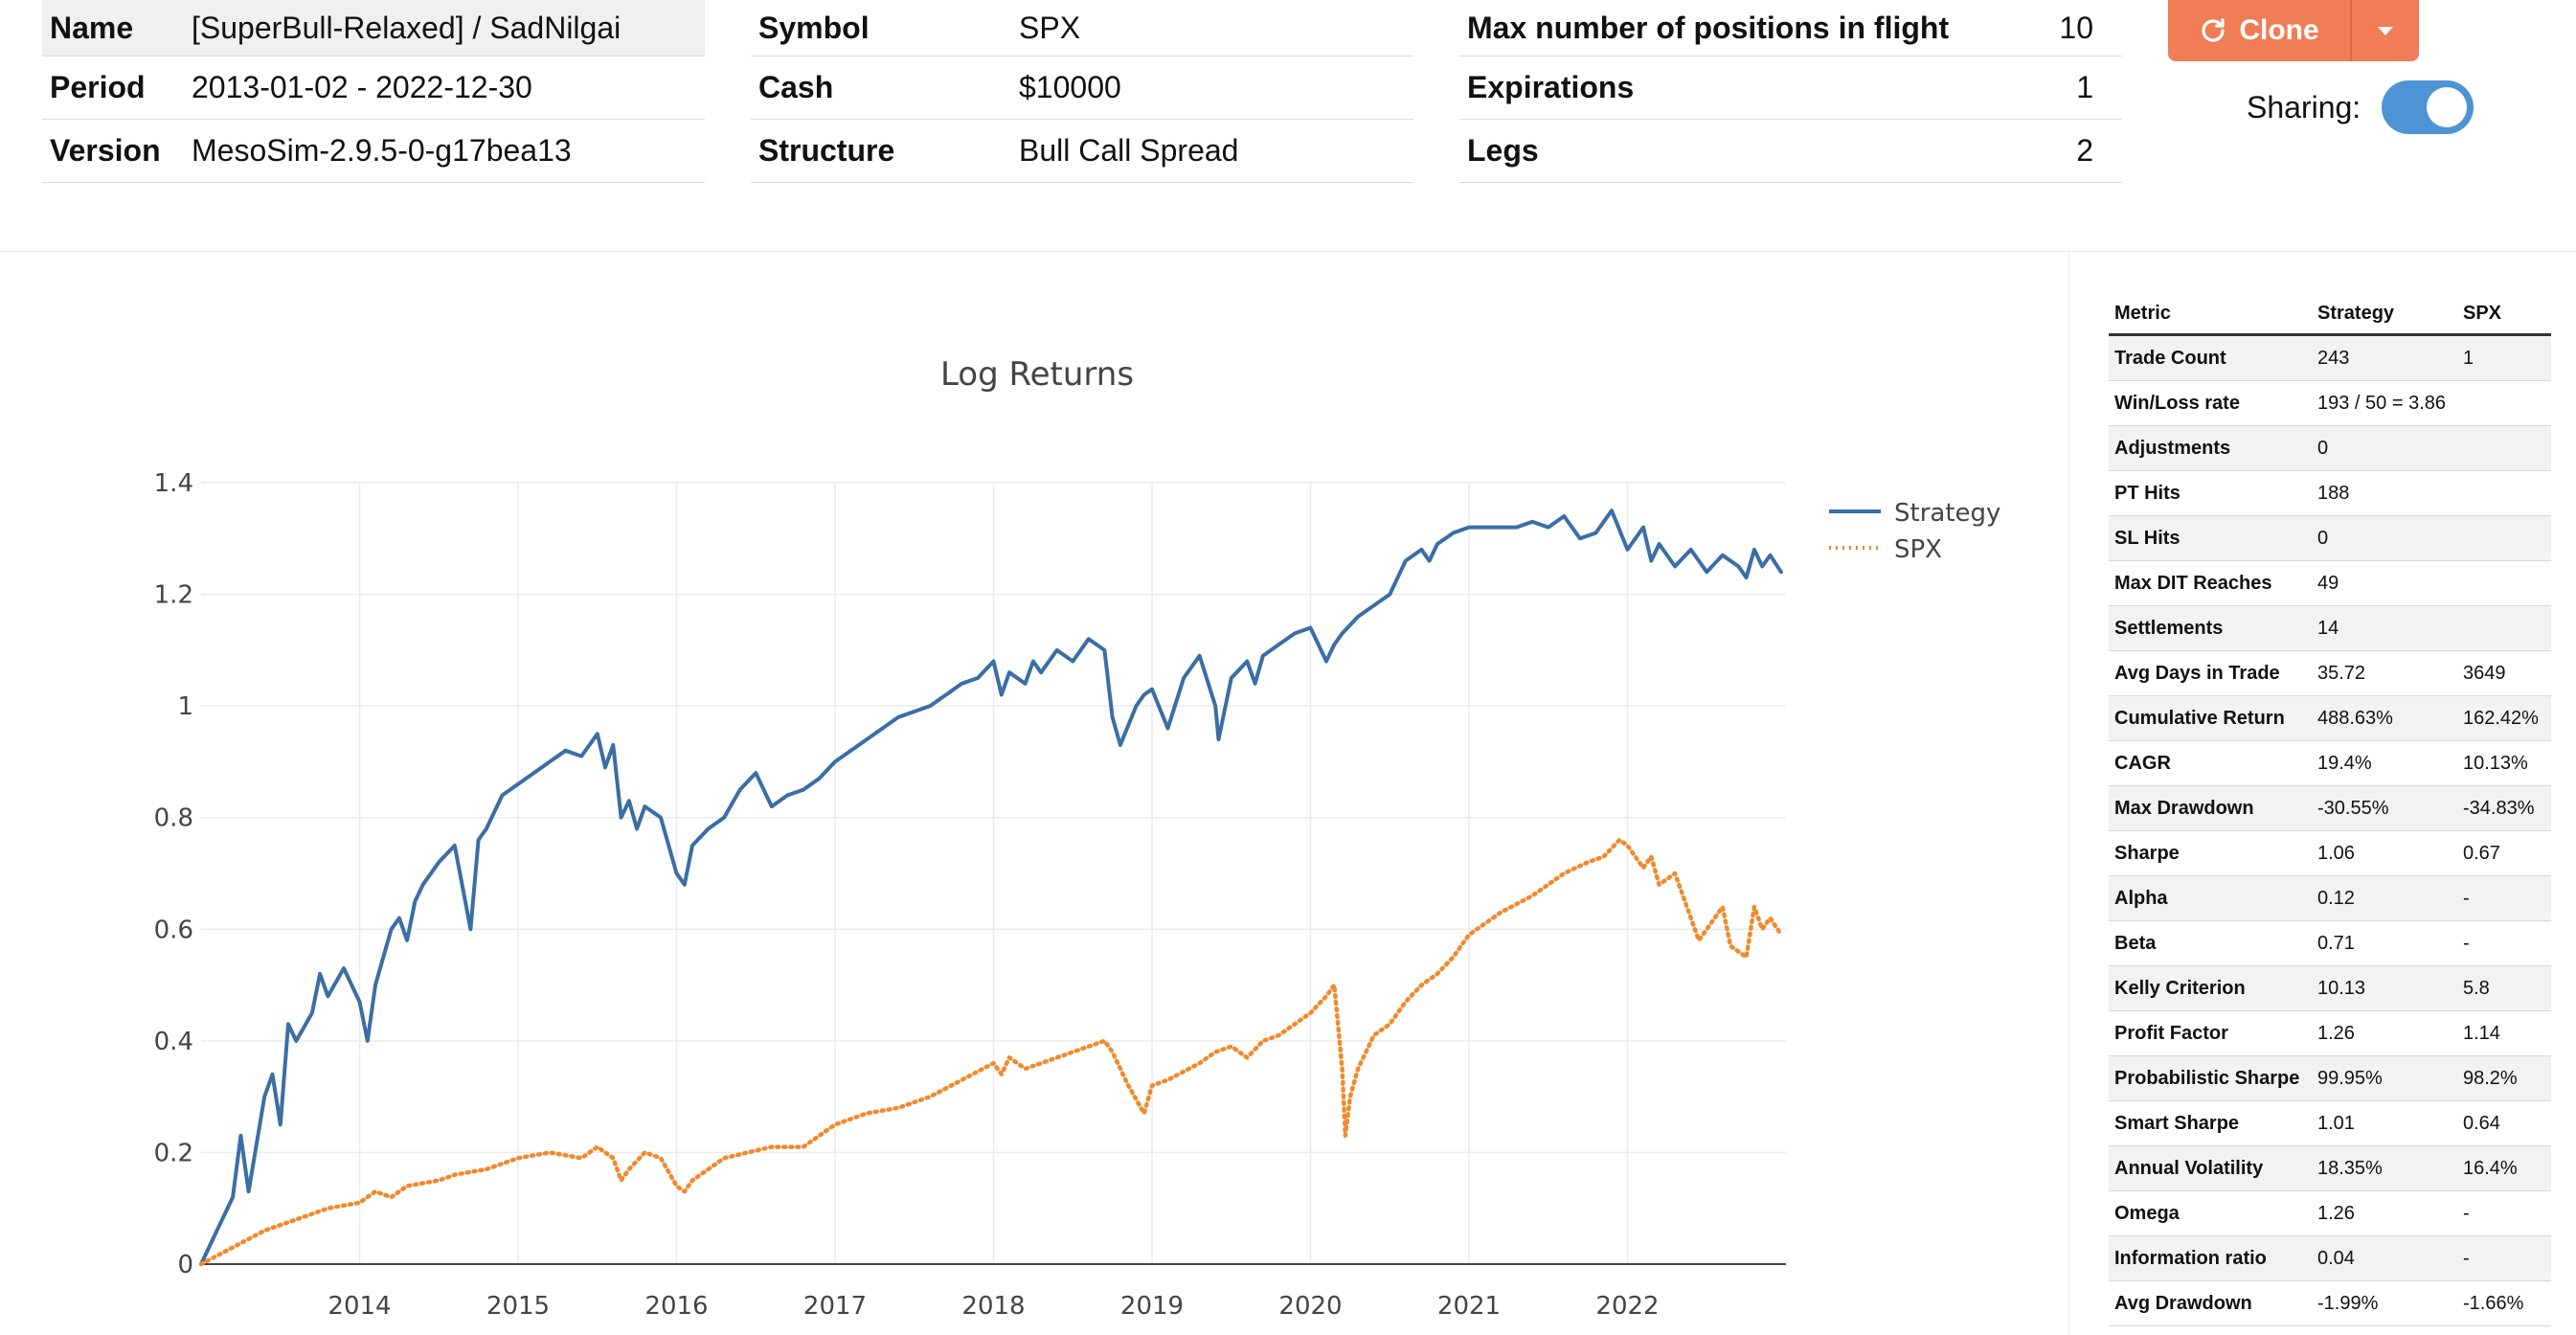  Describe the element at coordinates (1469, 1306) in the screenshot. I see `x-tick-label: 2021` at that location.